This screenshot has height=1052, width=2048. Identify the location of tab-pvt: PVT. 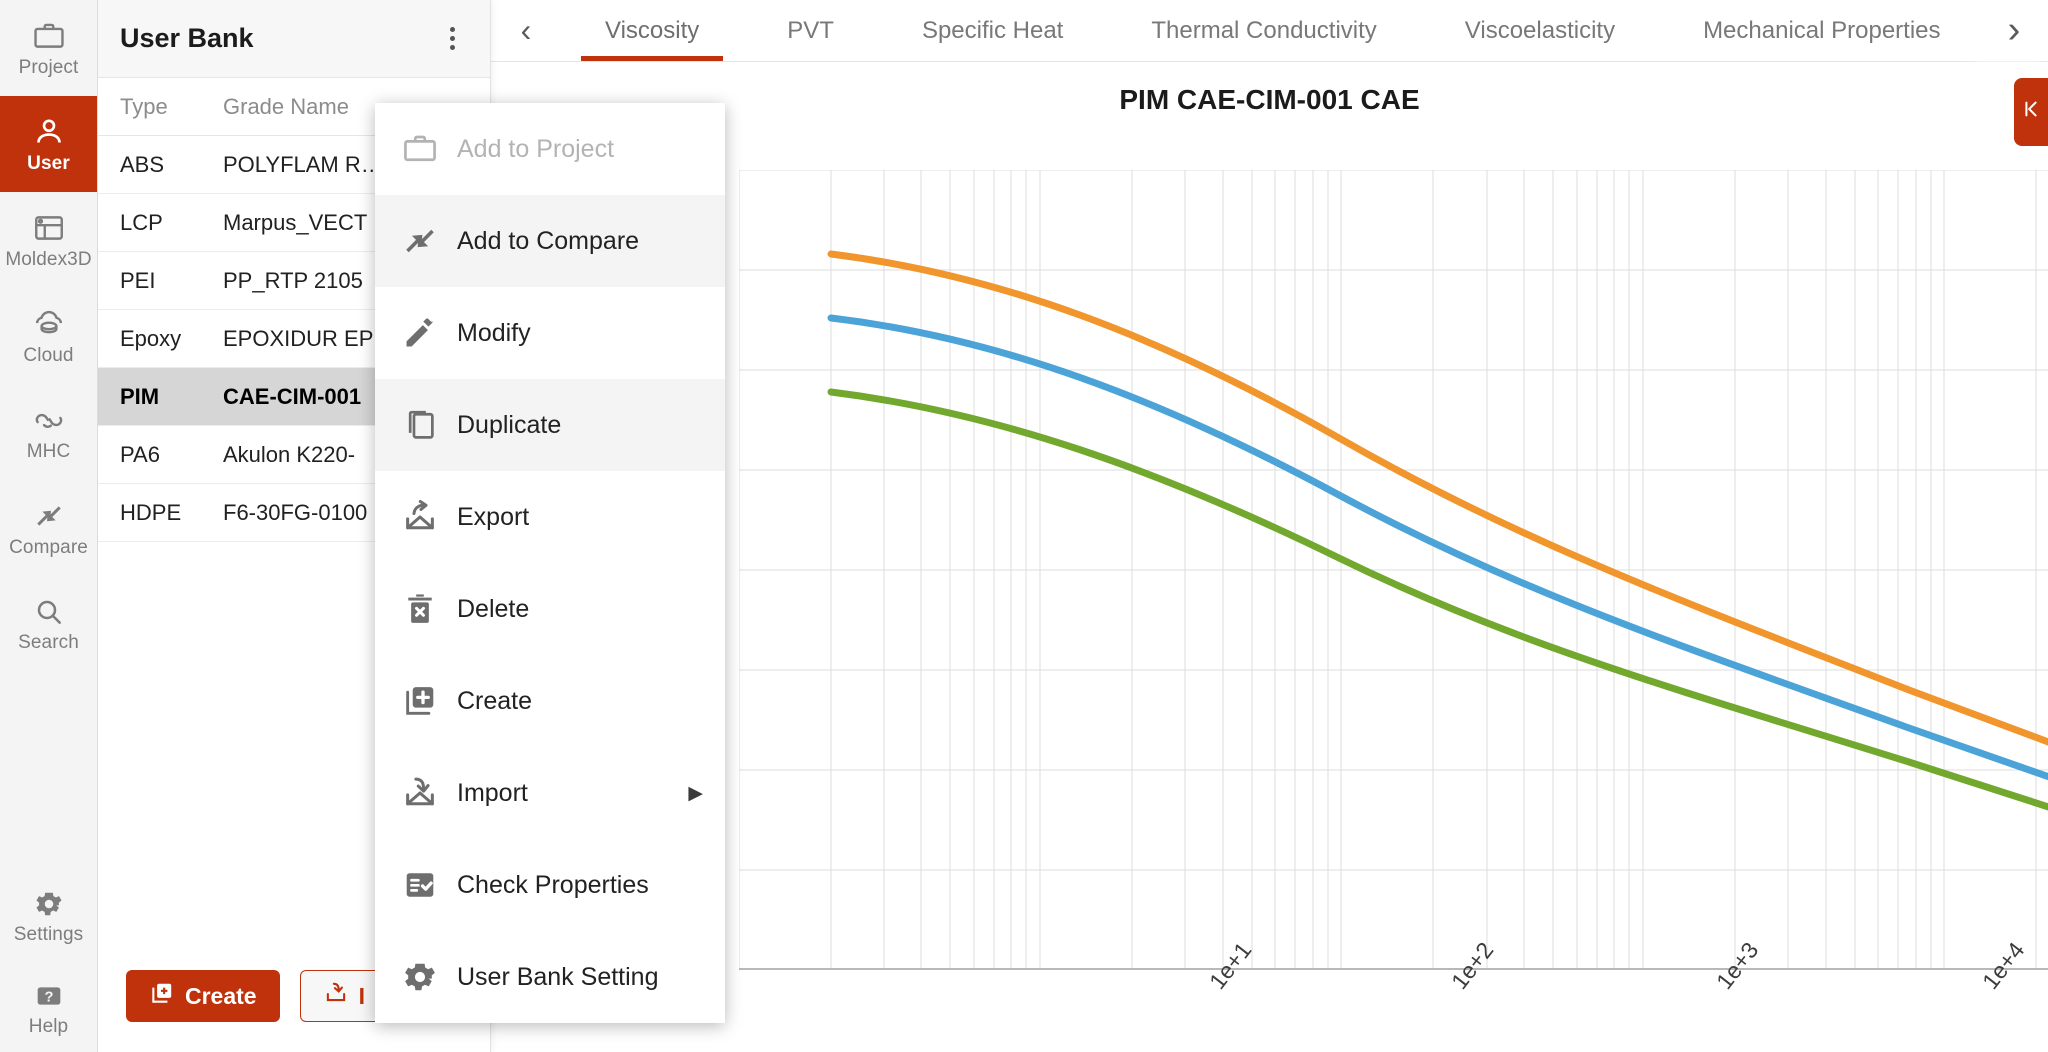
(810, 30).